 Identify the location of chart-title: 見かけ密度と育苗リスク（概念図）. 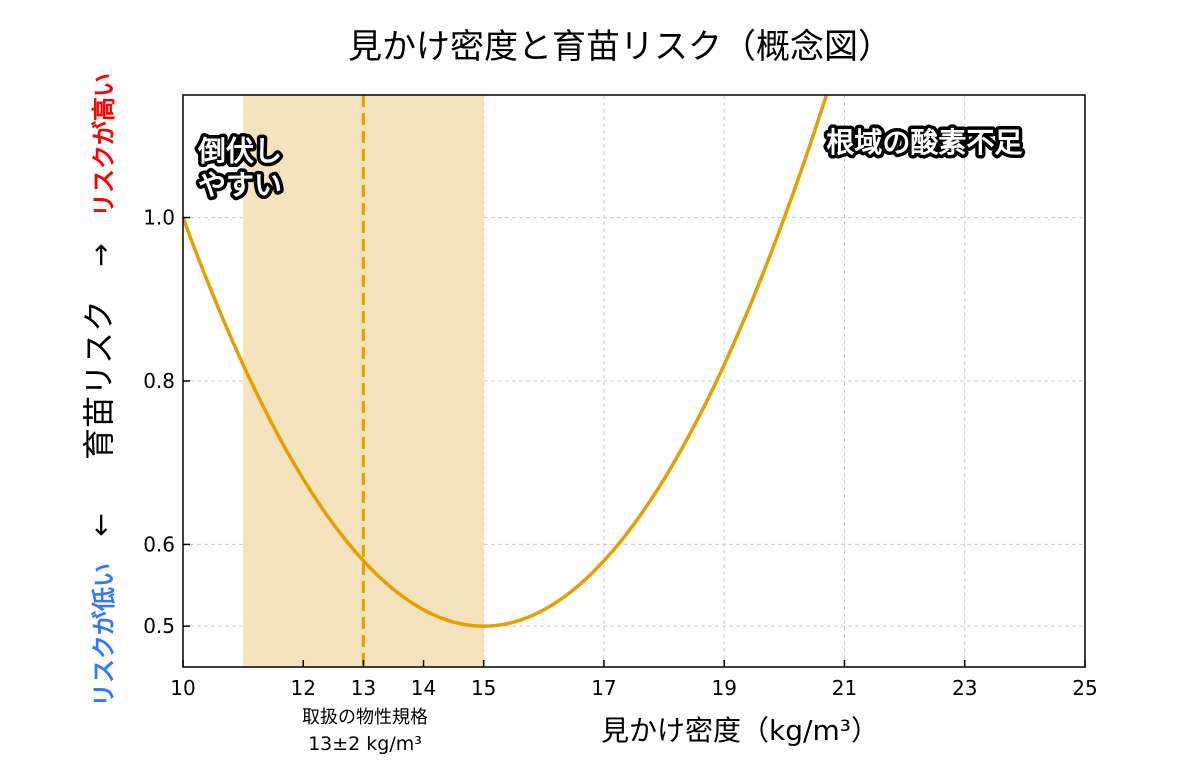
(620, 47).